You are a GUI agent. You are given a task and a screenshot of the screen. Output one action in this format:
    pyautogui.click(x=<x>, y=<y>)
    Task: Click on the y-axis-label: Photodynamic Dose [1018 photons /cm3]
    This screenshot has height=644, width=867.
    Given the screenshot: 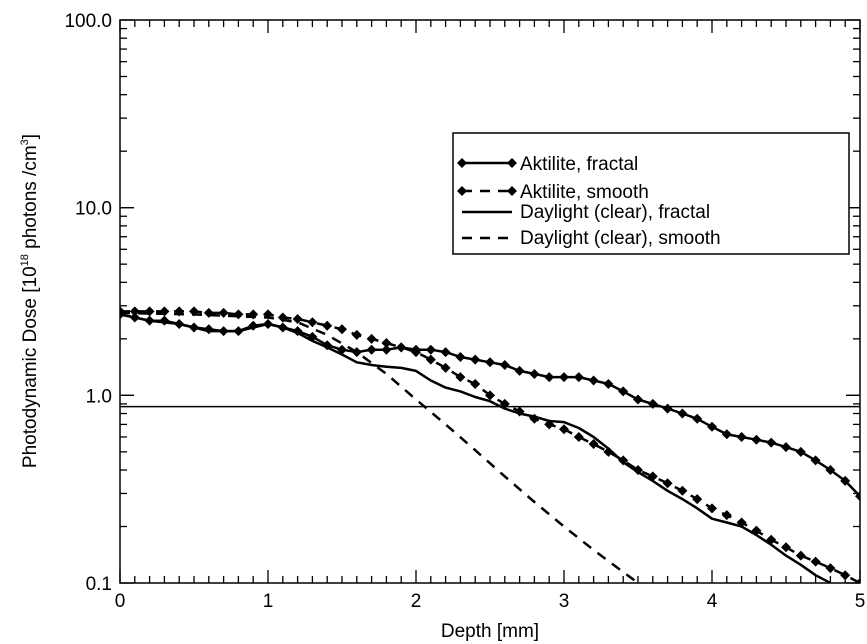 What is the action you would take?
    pyautogui.click(x=30, y=301)
    